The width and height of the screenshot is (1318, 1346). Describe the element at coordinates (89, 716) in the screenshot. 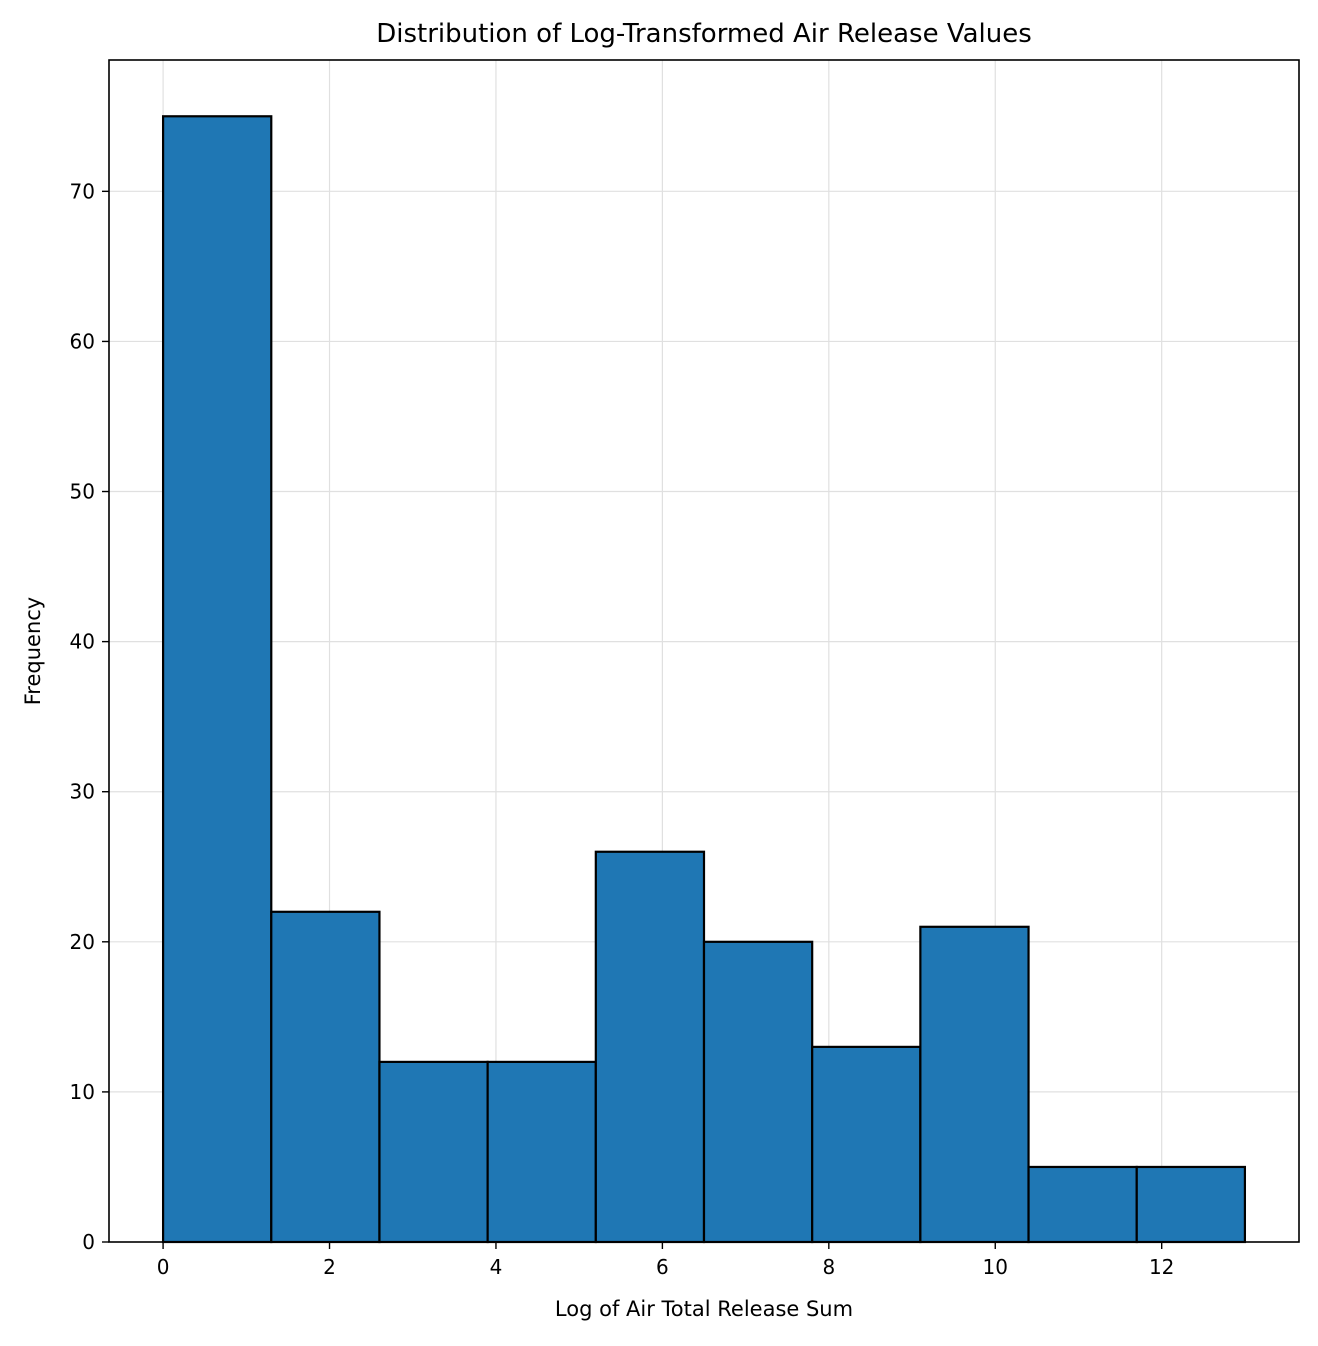

I see `y-axis-ticks: 0 10 20 30 40 50 60 70` at that location.